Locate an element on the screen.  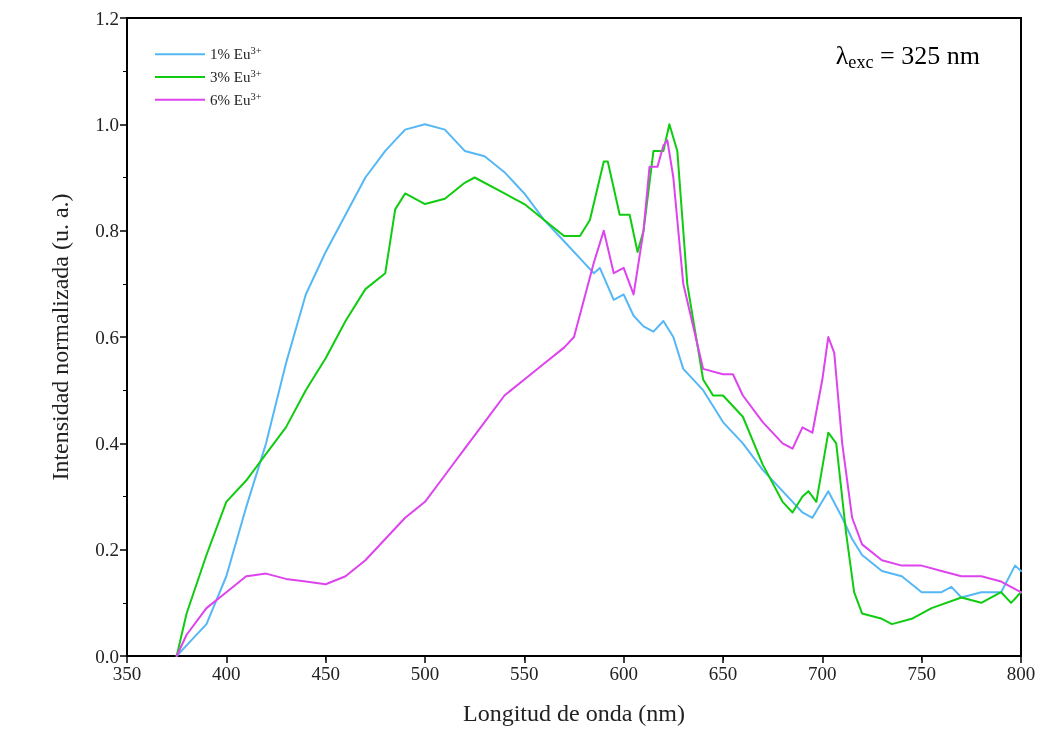
y-axis-title: Intensidad normalizada (u. a.) is located at coordinates (60, 337).